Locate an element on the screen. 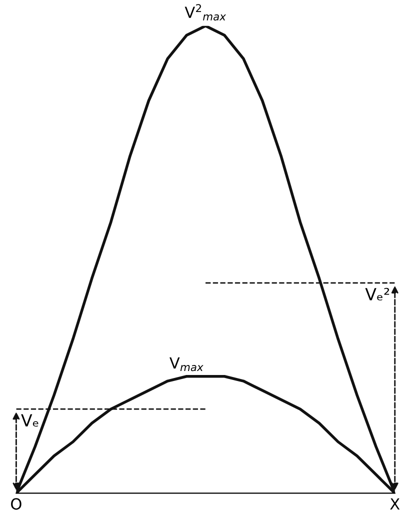 Image resolution: width=405 pixels, height=517 pixels. annotation: V$_{max}$ is located at coordinates (187, 364).